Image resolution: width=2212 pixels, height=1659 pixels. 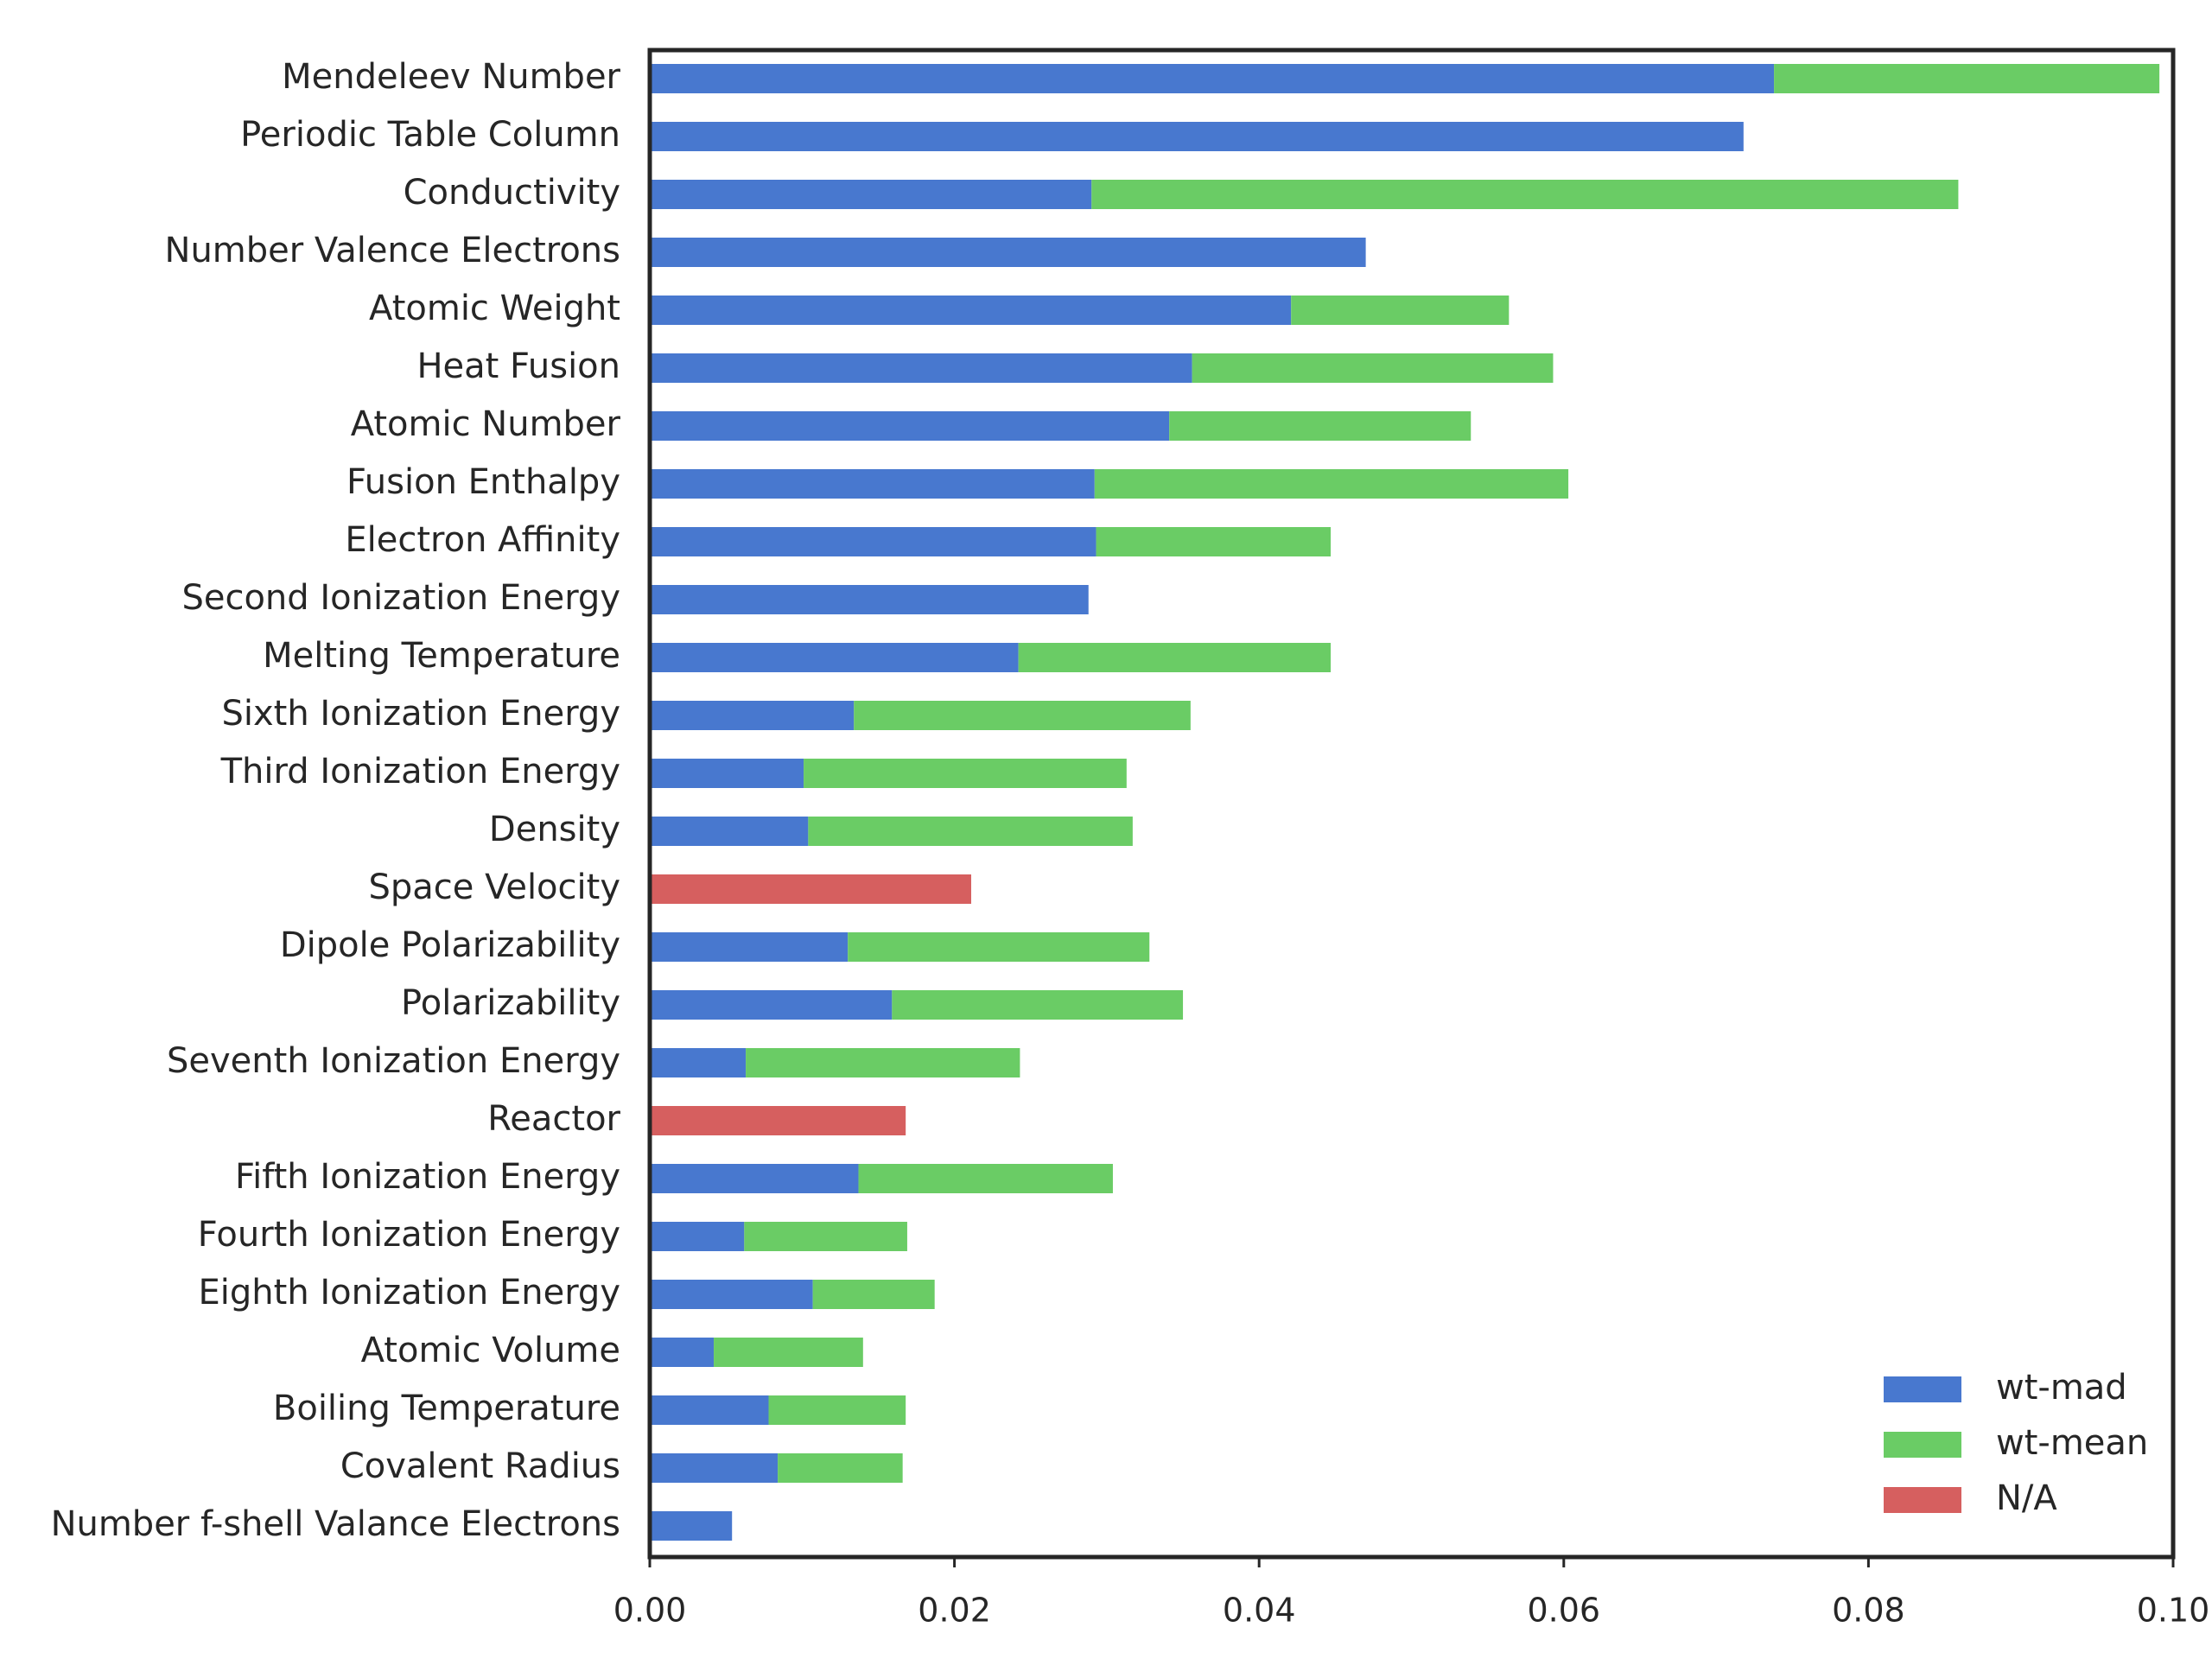 I want to click on y-tick-label-eighth-ionization-energy: Eighth Ionization Energy, so click(x=410, y=1293).